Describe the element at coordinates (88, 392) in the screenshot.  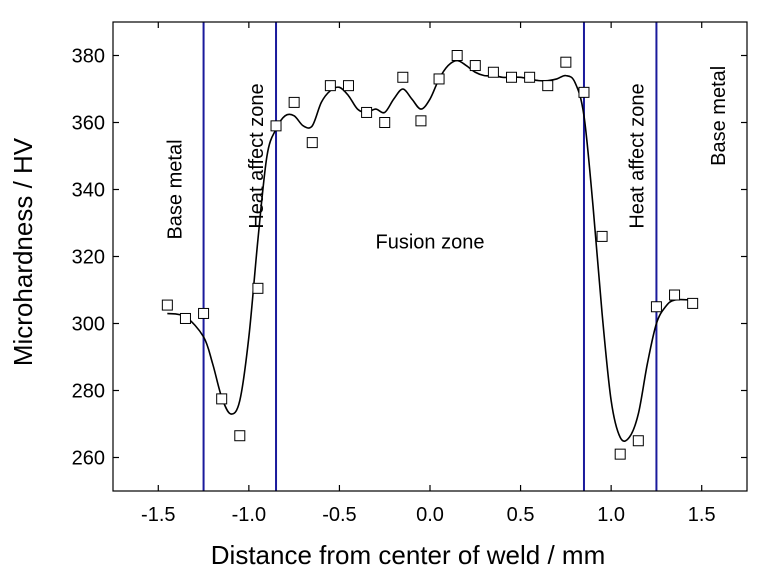
I see `y-tick-label-1: 280` at that location.